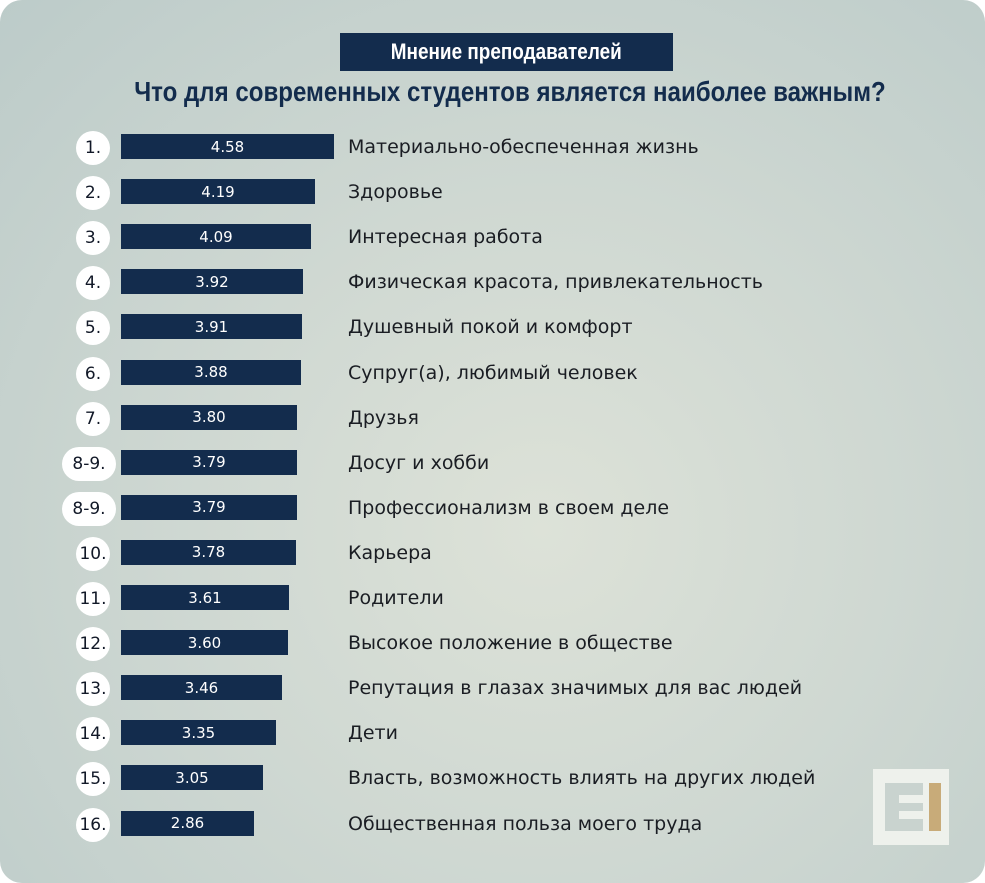 This screenshot has width=985, height=883. I want to click on bar-value-label: 3.92, so click(212, 281).